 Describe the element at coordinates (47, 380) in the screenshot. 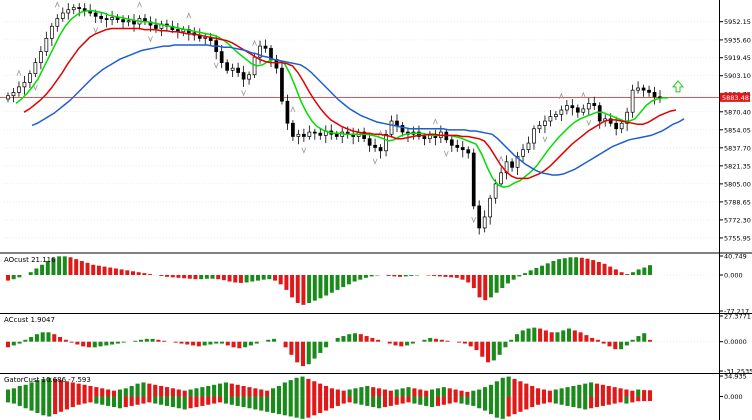

I see `gator-title: GatorCust 10.686 -7.593` at that location.